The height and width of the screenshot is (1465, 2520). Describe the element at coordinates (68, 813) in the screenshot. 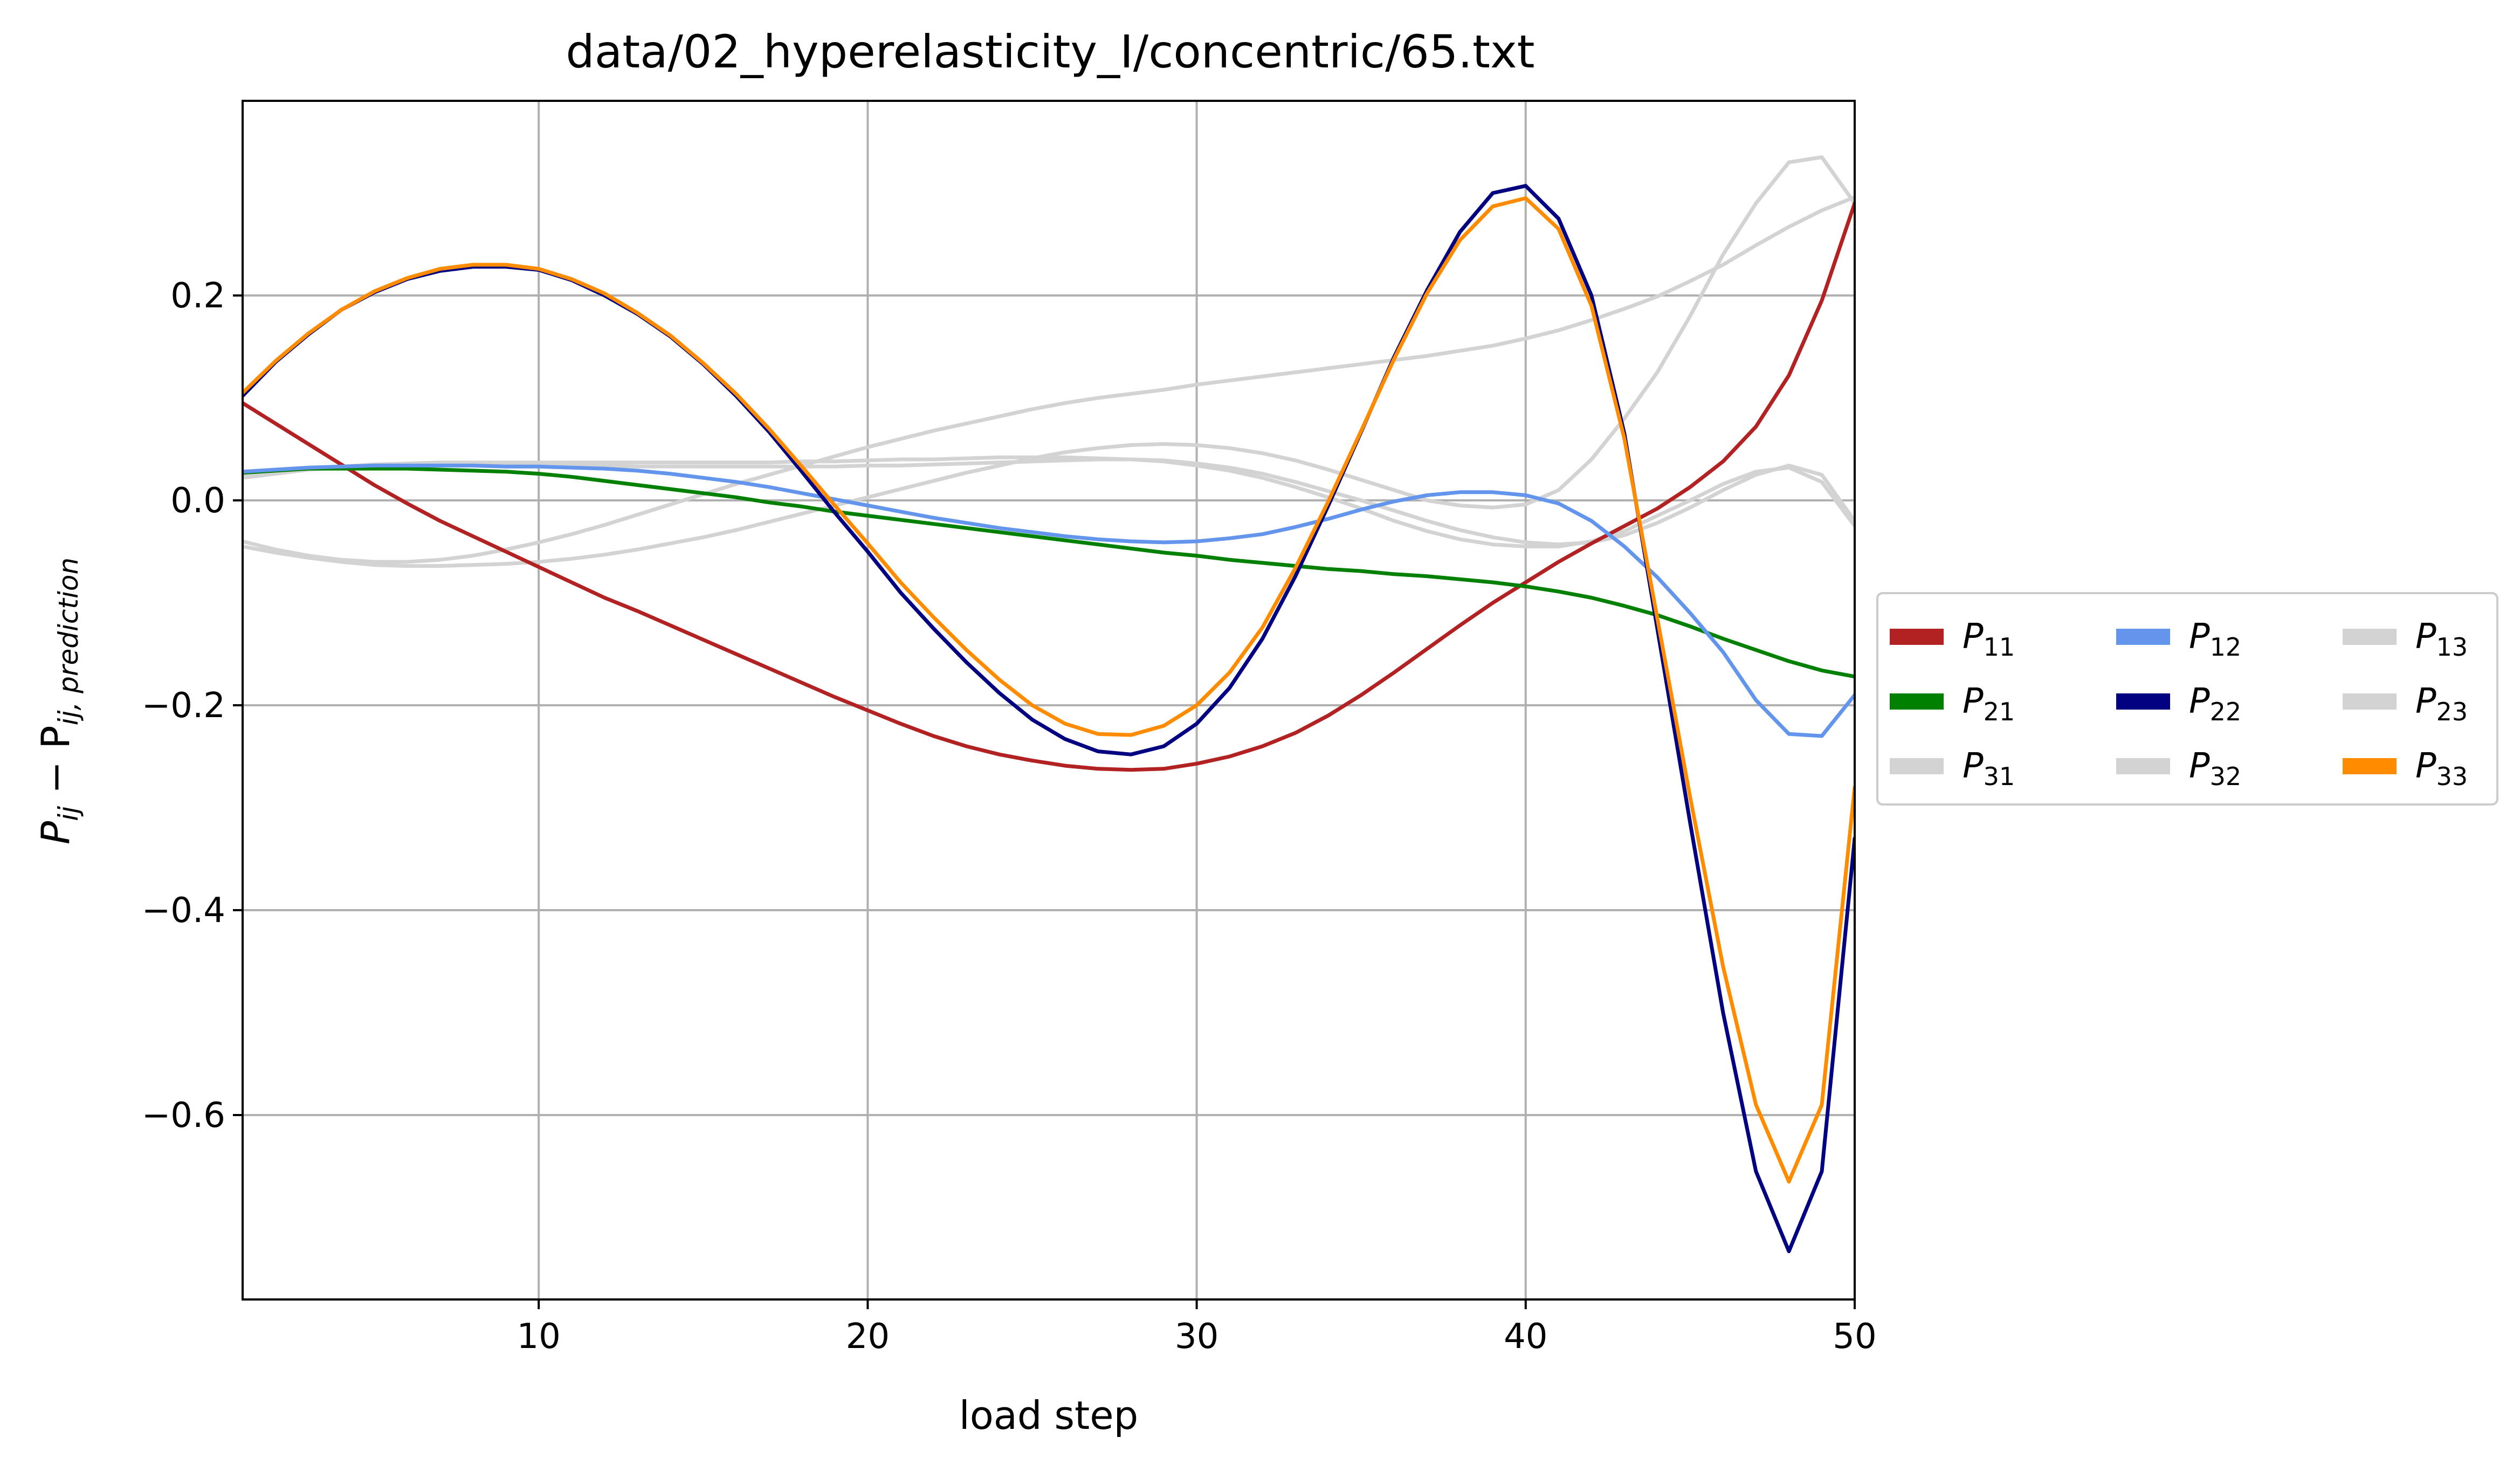

I see `y-axis-label-sub1: ij` at that location.